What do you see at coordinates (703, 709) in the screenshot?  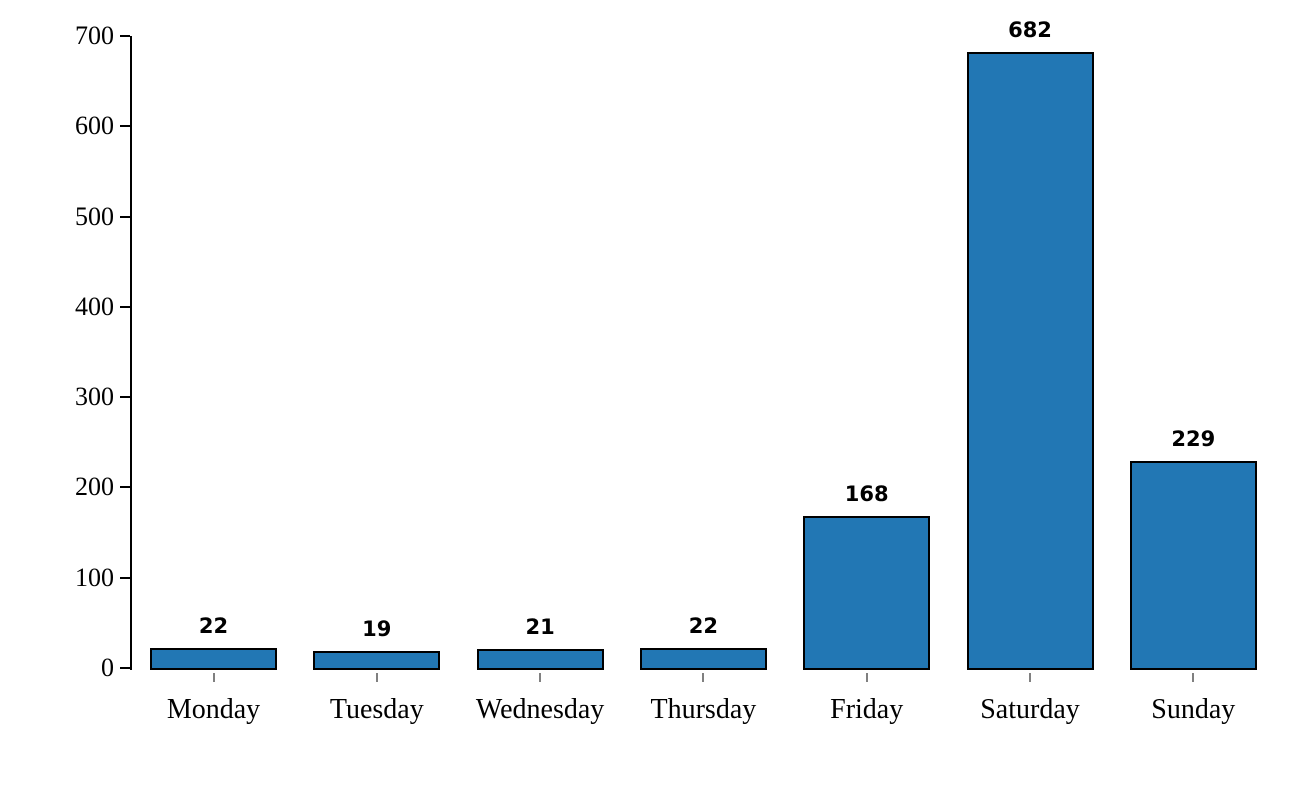 I see `x-axis-tick-label: Thursday` at bounding box center [703, 709].